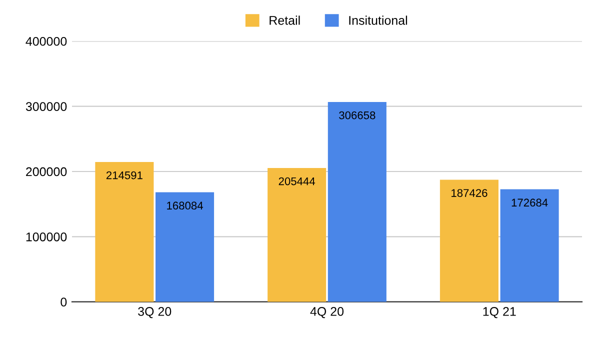 The image size is (600, 343). I want to click on x-tick-label: 4Q 20, so click(327, 312).